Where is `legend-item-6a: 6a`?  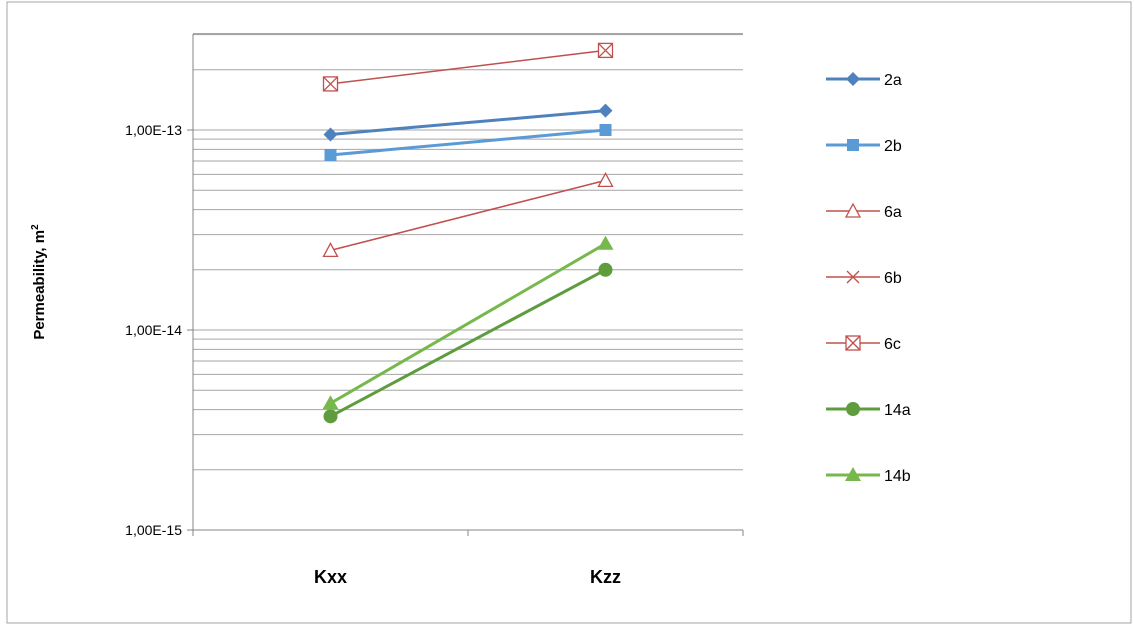
legend-item-6a: 6a is located at coordinates (864, 211).